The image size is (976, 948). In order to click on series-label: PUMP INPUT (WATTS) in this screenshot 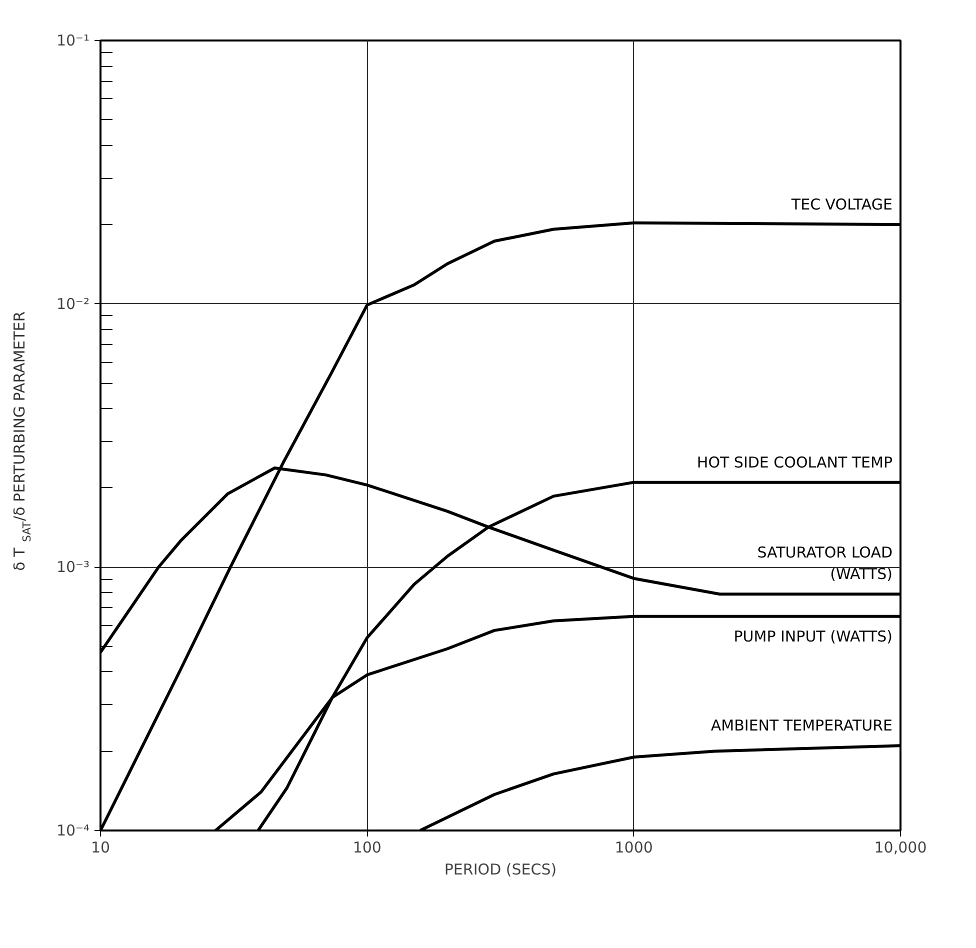, I will do `click(813, 636)`.